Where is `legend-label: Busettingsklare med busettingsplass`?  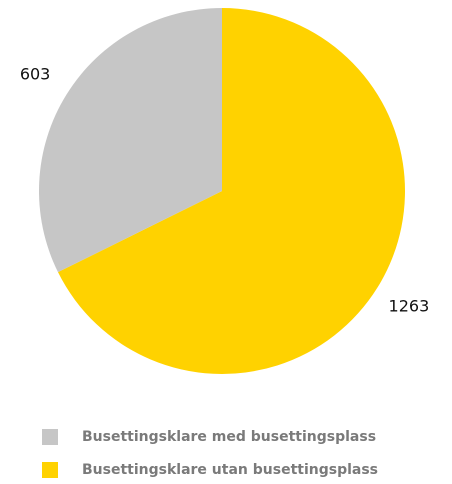 legend-label: Busettingsklare med busettingsplass is located at coordinates (229, 437).